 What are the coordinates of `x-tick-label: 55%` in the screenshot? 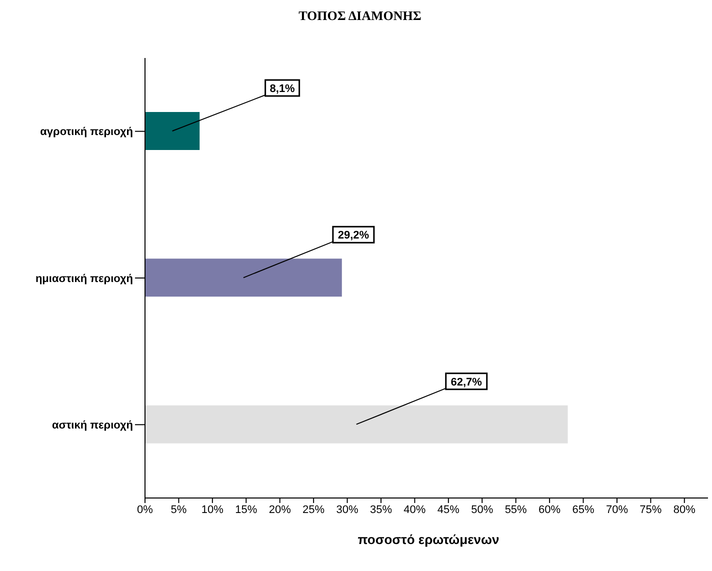 It's located at (516, 510).